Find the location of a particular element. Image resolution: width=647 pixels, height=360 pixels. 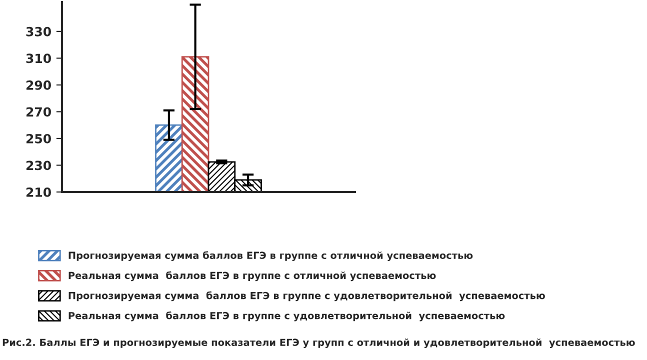

y-tick-label: 290 is located at coordinates (38, 85).